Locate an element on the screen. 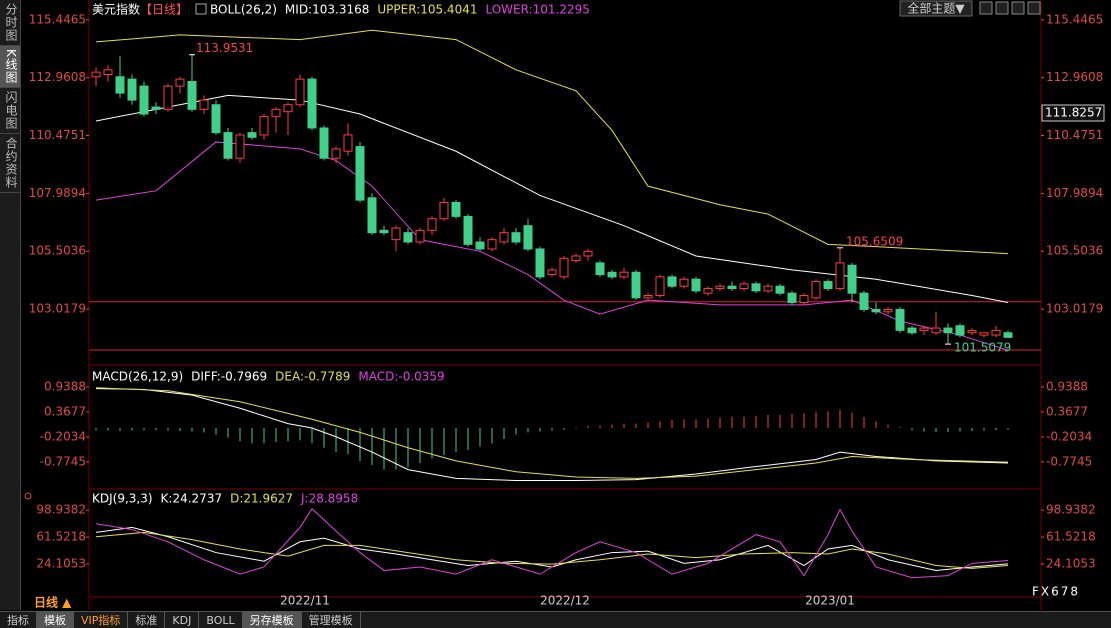 The image size is (1111, 628). bottom-tab: VIP指标 is located at coordinates (101, 620).